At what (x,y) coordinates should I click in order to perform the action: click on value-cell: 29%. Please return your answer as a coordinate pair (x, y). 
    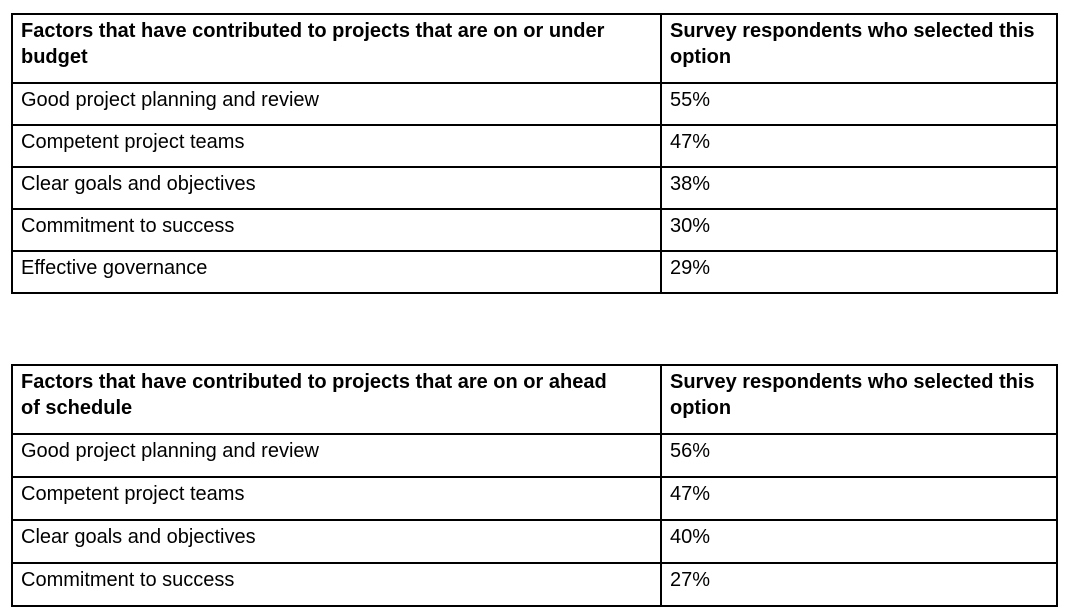
    Looking at the image, I should click on (859, 272).